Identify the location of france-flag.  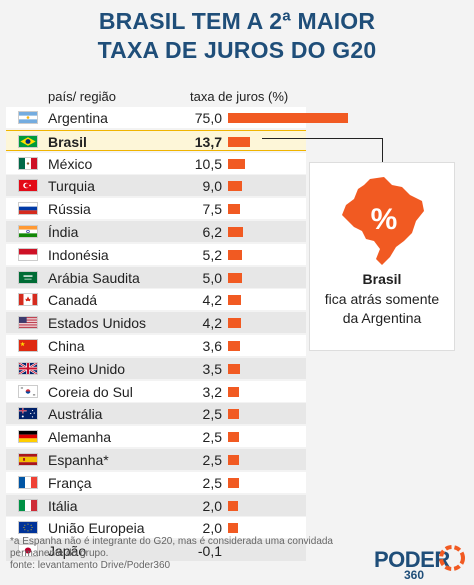
(28, 482).